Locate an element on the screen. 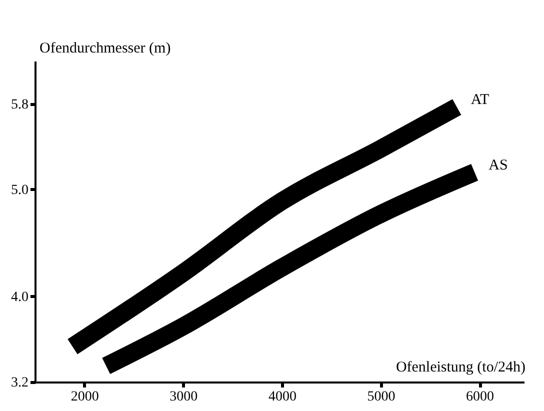 This screenshot has width=544, height=411. y-tick-label: 4.0 is located at coordinates (19, 297).